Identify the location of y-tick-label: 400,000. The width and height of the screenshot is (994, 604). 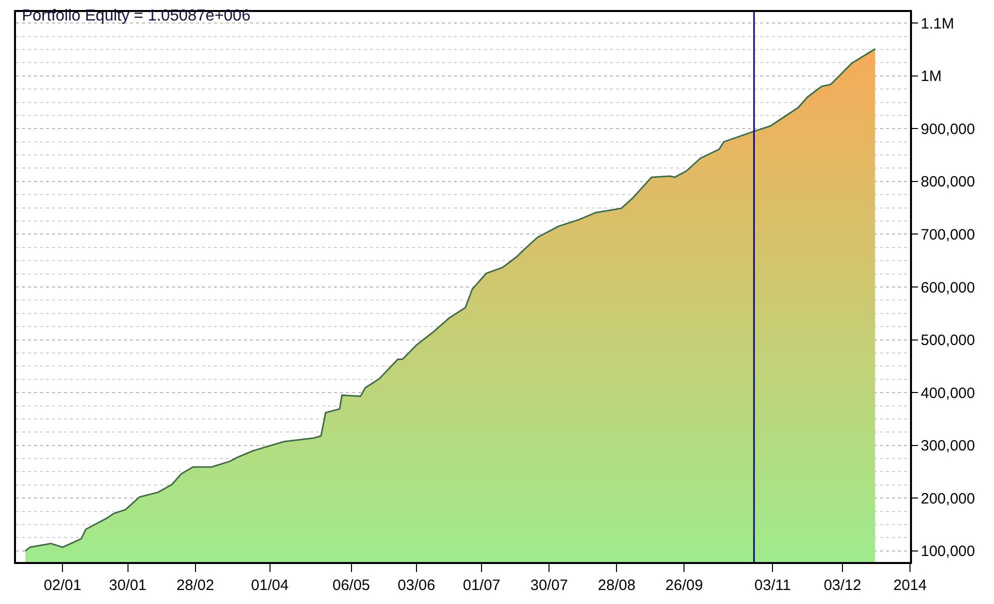
(947, 393).